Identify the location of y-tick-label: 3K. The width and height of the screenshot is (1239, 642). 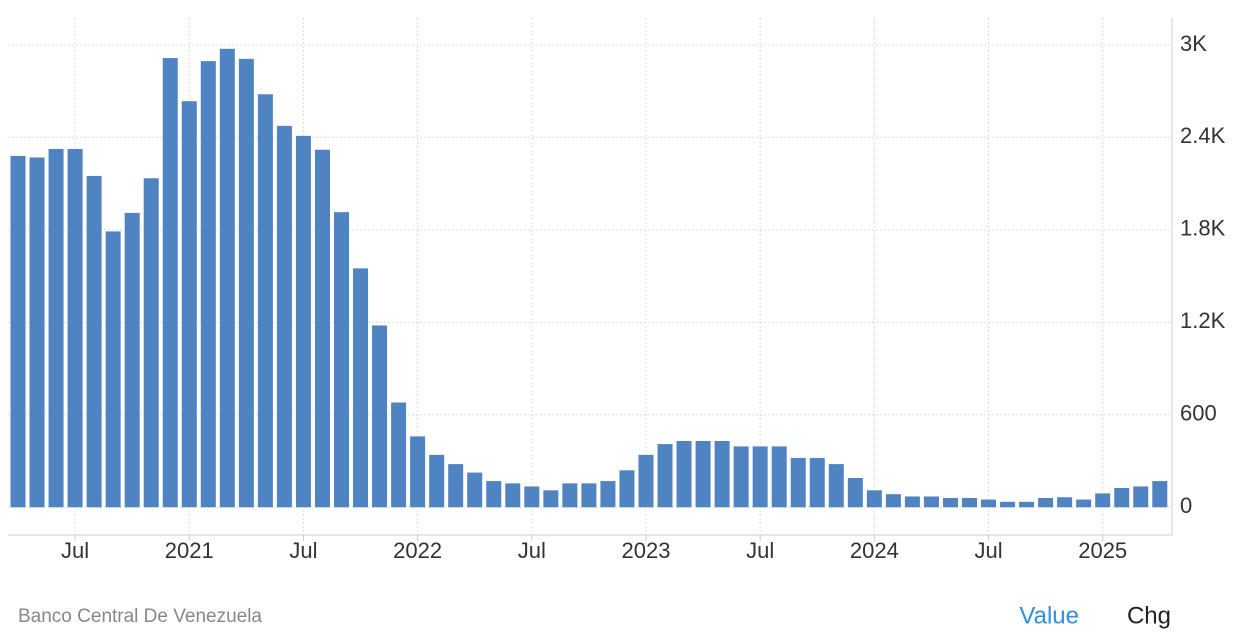
(1193, 43).